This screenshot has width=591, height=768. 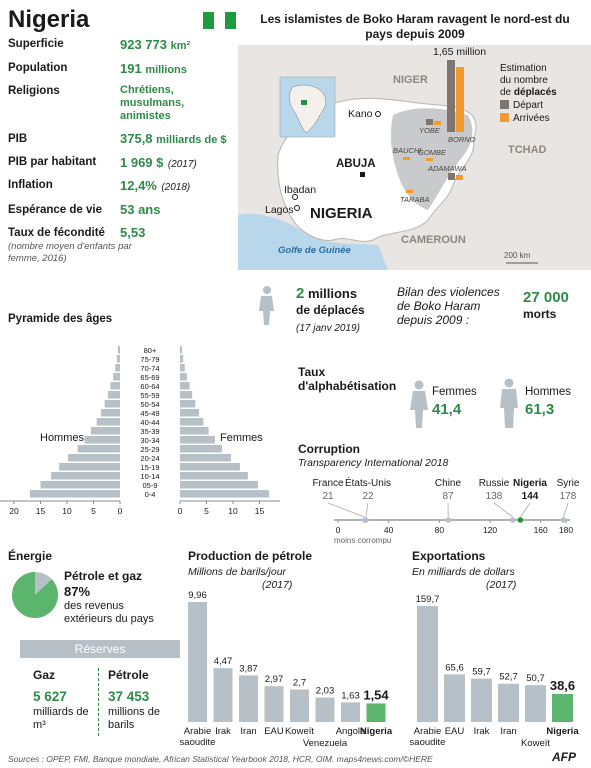 What do you see at coordinates (446, 168) in the screenshot?
I see `state-adamawa: ADAMAWA` at bounding box center [446, 168].